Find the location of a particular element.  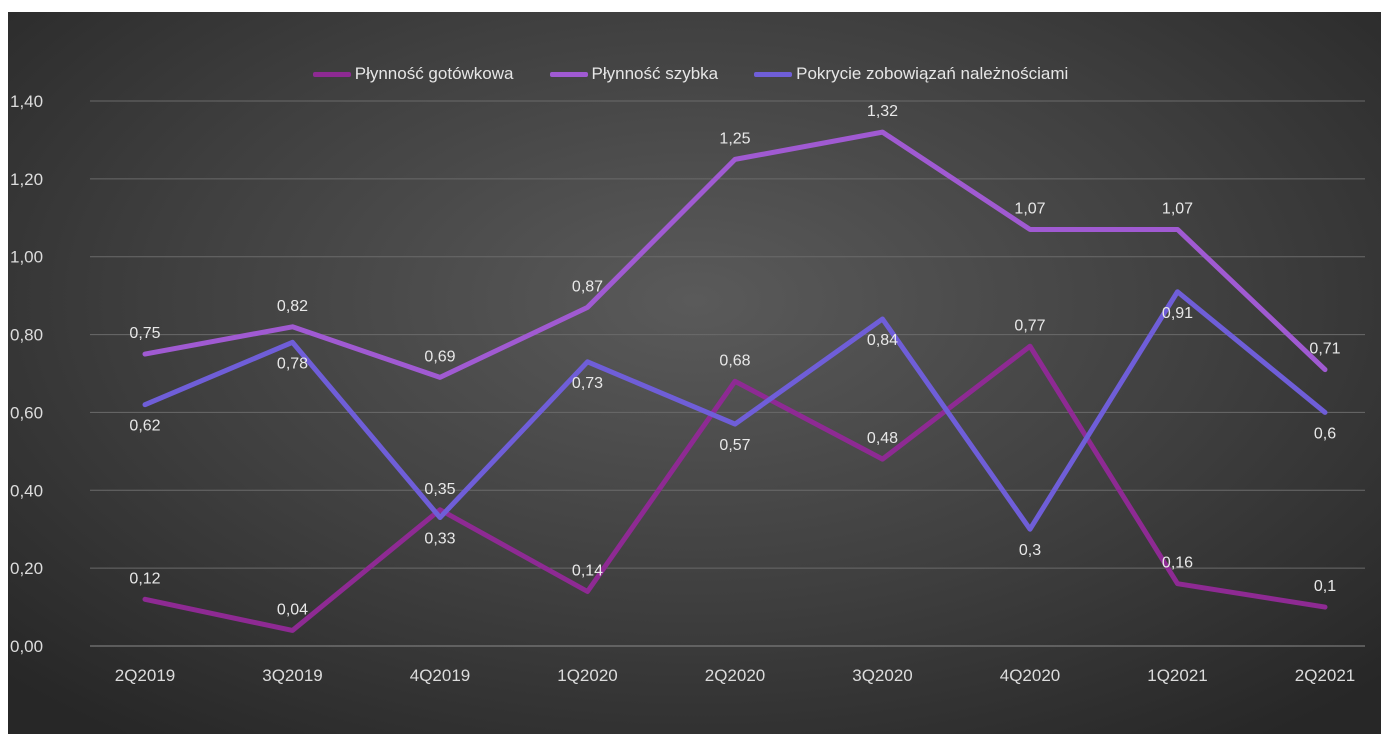

legend-label: Pokrycie zobowiązań należnościami is located at coordinates (932, 73).